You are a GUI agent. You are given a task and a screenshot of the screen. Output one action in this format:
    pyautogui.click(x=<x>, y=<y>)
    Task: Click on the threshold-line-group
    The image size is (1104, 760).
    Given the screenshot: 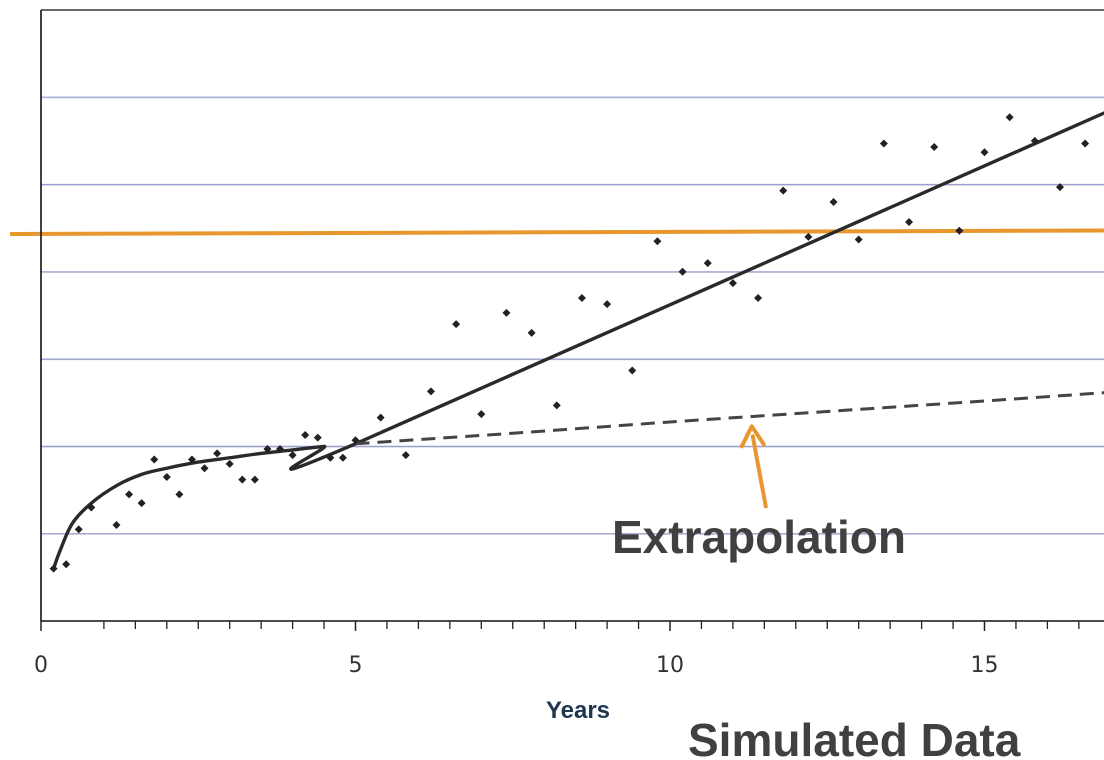 What is the action you would take?
    pyautogui.click(x=556, y=232)
    